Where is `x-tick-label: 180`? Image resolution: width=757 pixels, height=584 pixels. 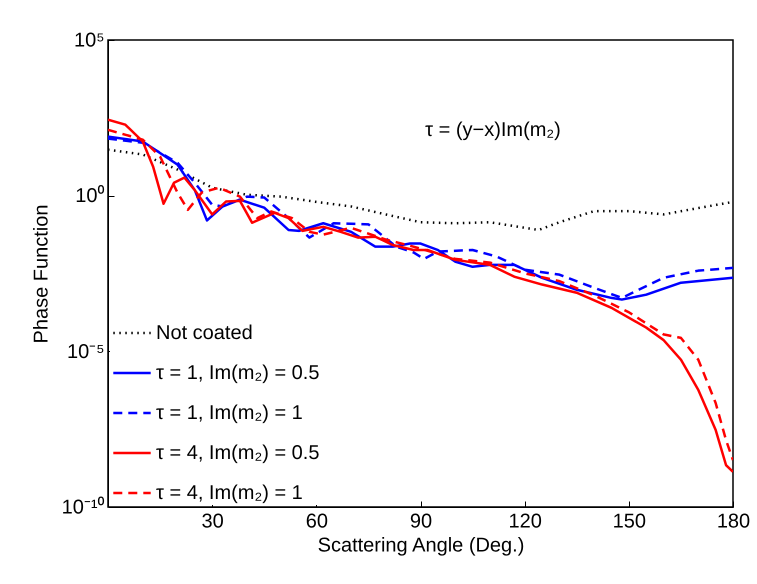
x-tick-label: 180 is located at coordinates (733, 521).